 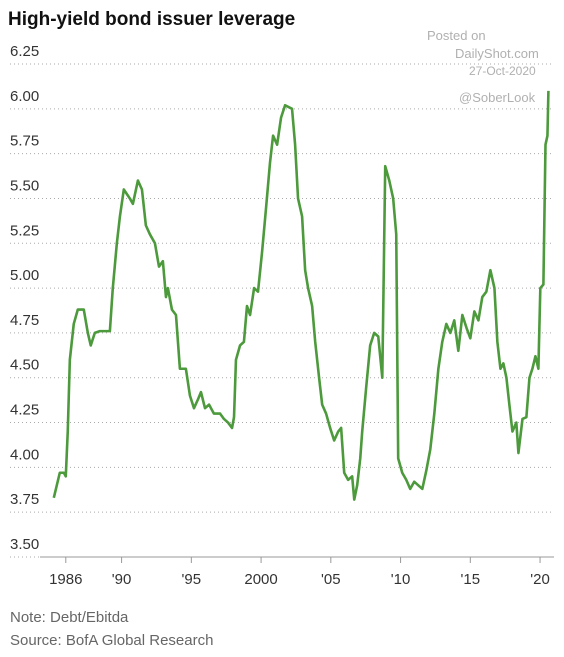 I want to click on x-tick-label: 1986, so click(x=65, y=579).